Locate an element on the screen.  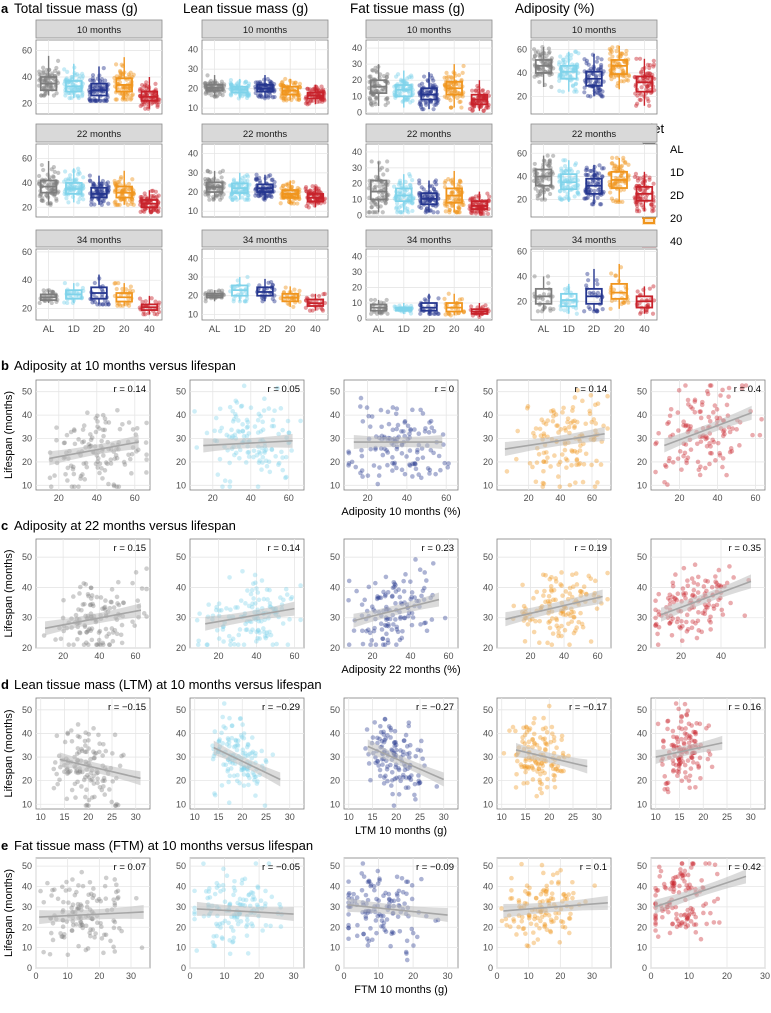
r-value-label: r = 0 is located at coordinates (444, 389).